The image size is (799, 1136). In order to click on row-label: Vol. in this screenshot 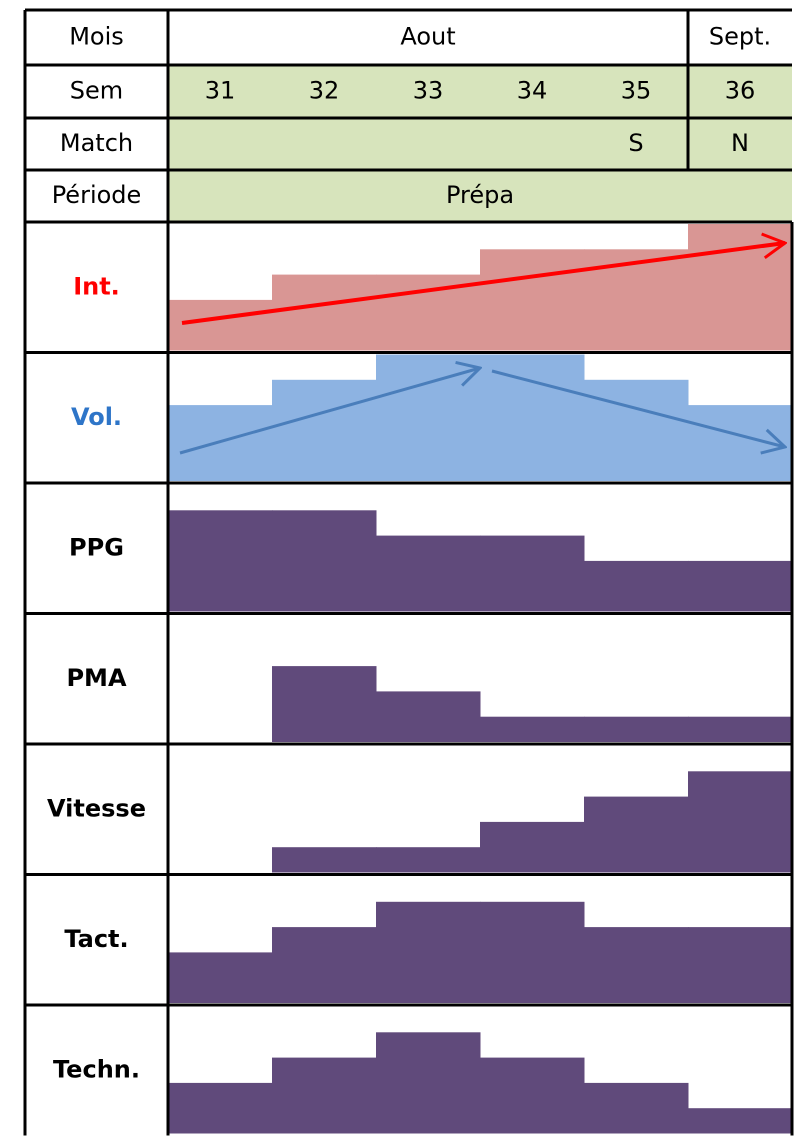, I will do `click(96, 417)`.